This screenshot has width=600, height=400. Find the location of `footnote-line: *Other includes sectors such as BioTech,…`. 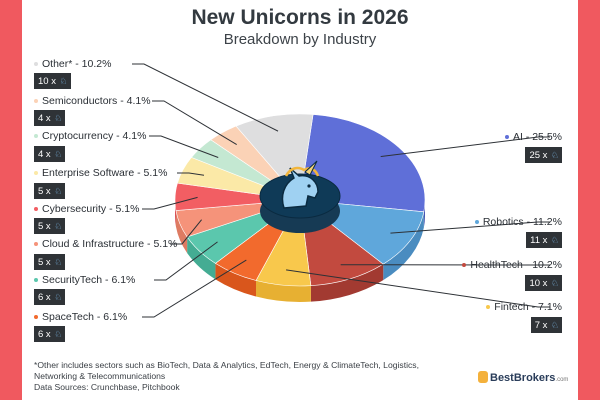

footnote-line: *Other includes sectors such as BioTech,… is located at coordinates (226, 365).